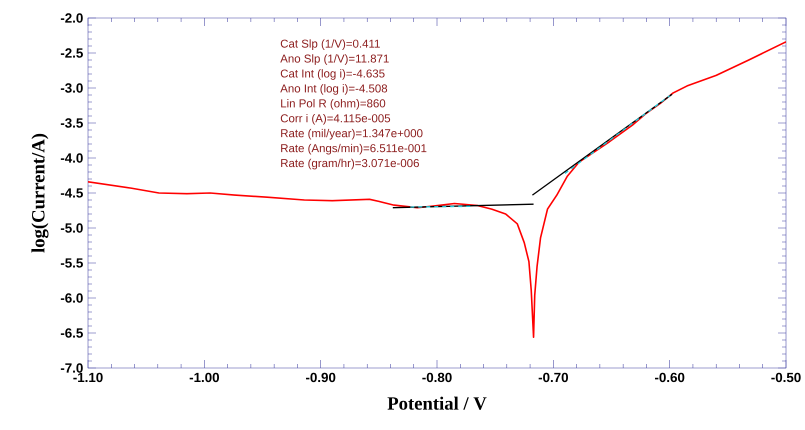 The image size is (805, 430). I want to click on y-tick-label: -2.0, so click(71, 18).